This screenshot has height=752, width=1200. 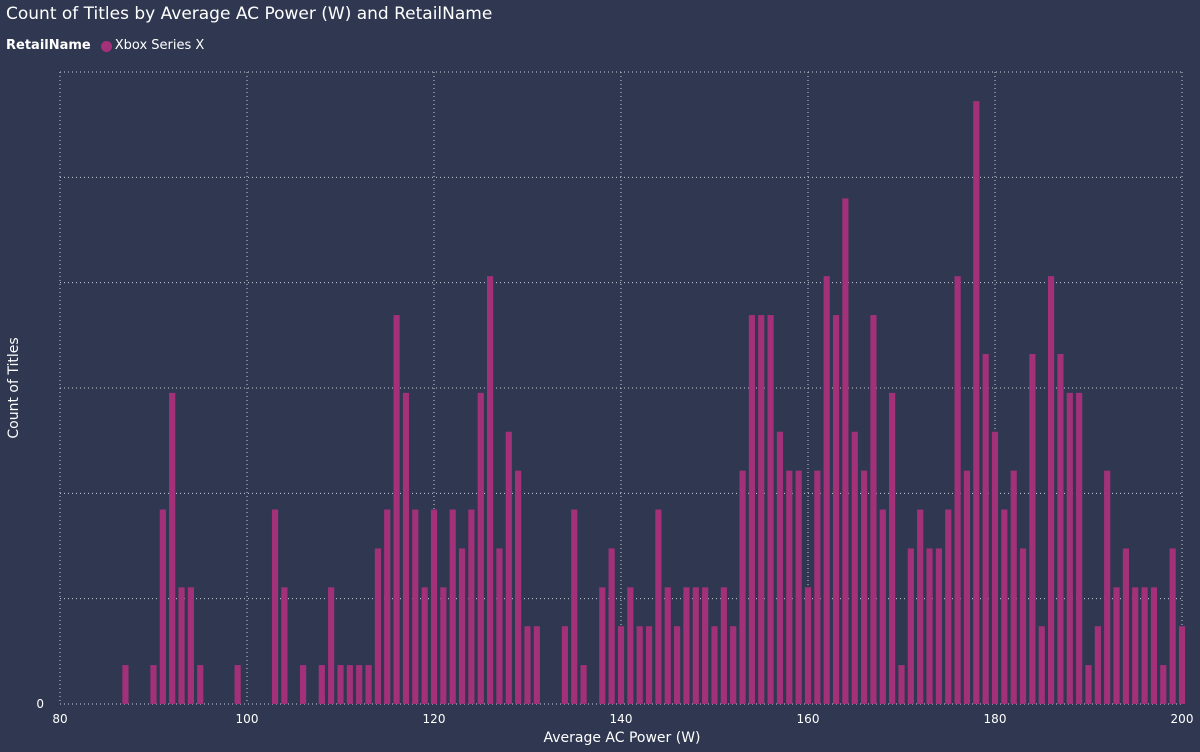 What do you see at coordinates (621, 719) in the screenshot?
I see `x-tick-label: 140` at bounding box center [621, 719].